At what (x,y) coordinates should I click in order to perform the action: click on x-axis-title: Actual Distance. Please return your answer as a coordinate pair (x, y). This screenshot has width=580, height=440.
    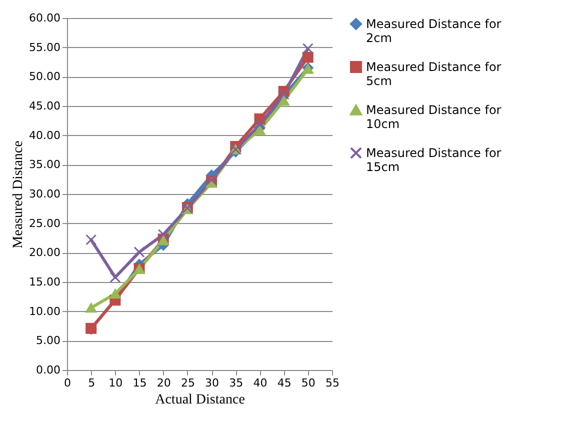
    Looking at the image, I should click on (200, 400).